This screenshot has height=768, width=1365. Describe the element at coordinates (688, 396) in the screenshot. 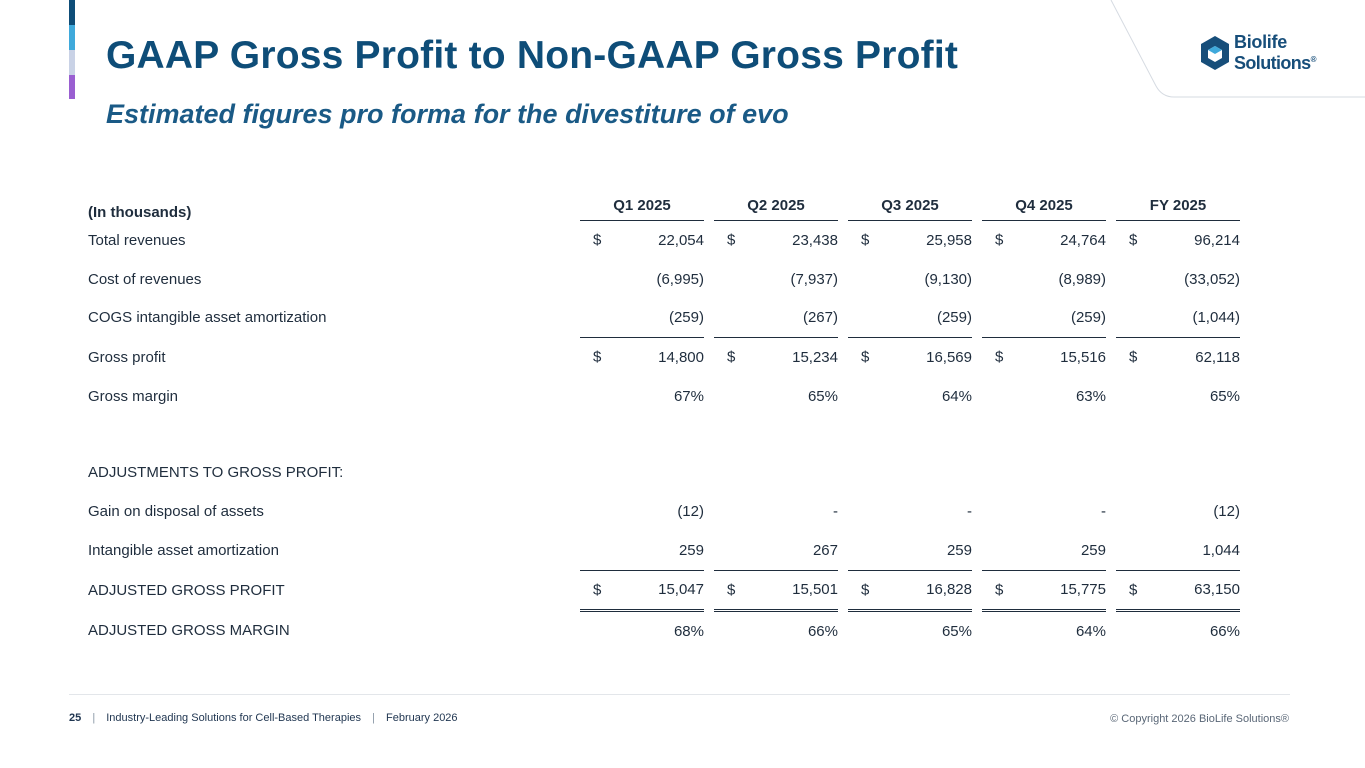

I see `table-cell: 67%` at that location.